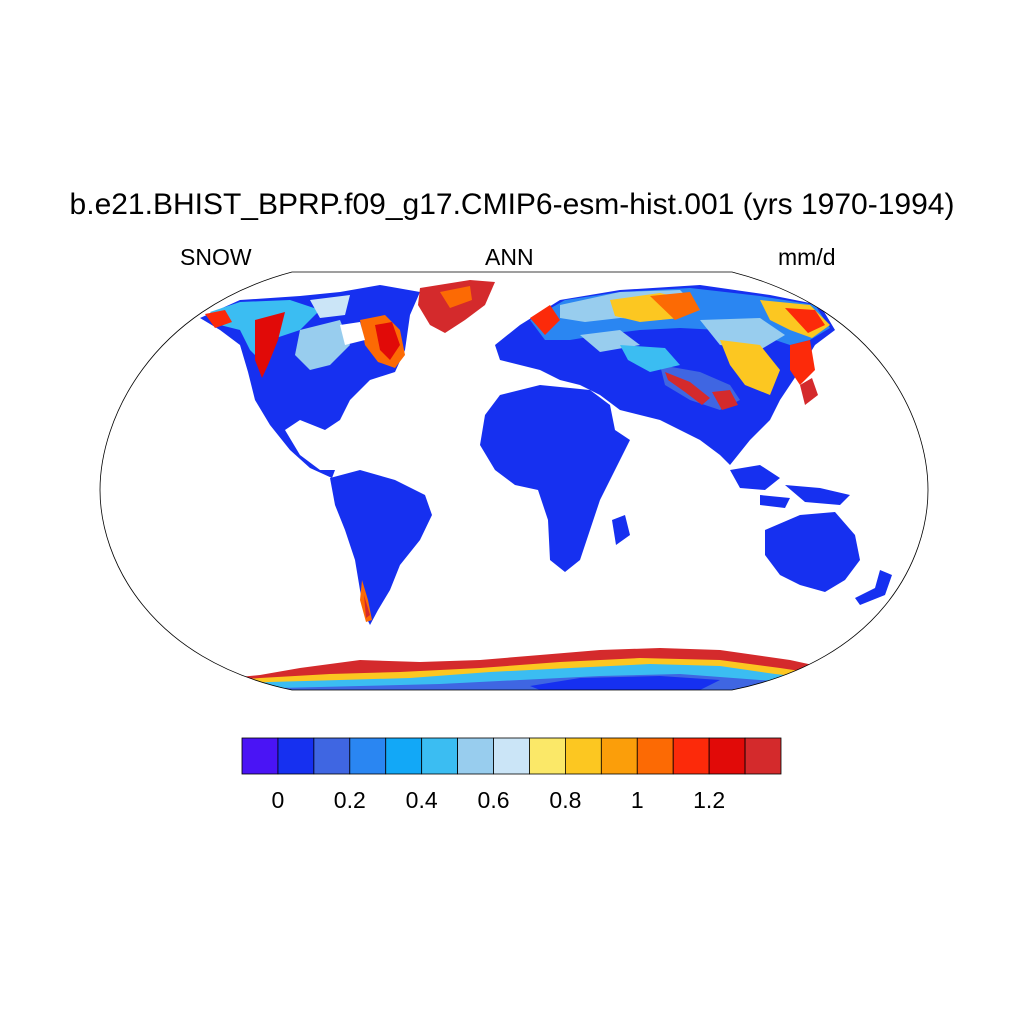 This screenshot has width=1024, height=1024. I want to click on south-america, so click(381, 547).